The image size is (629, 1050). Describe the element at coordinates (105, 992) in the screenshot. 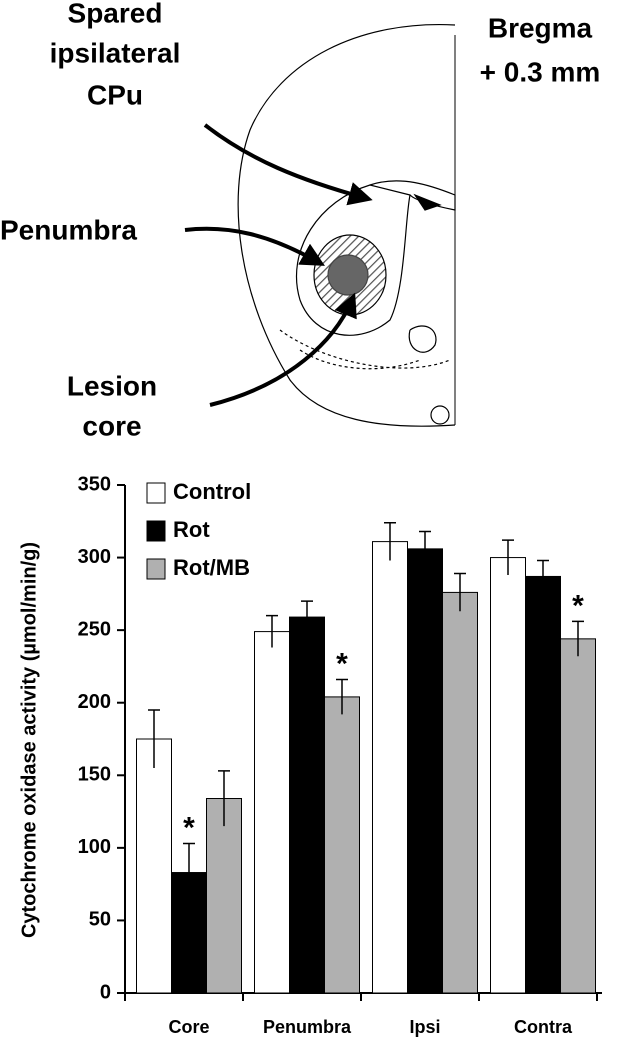

I see `y-tick-label: 0` at that location.